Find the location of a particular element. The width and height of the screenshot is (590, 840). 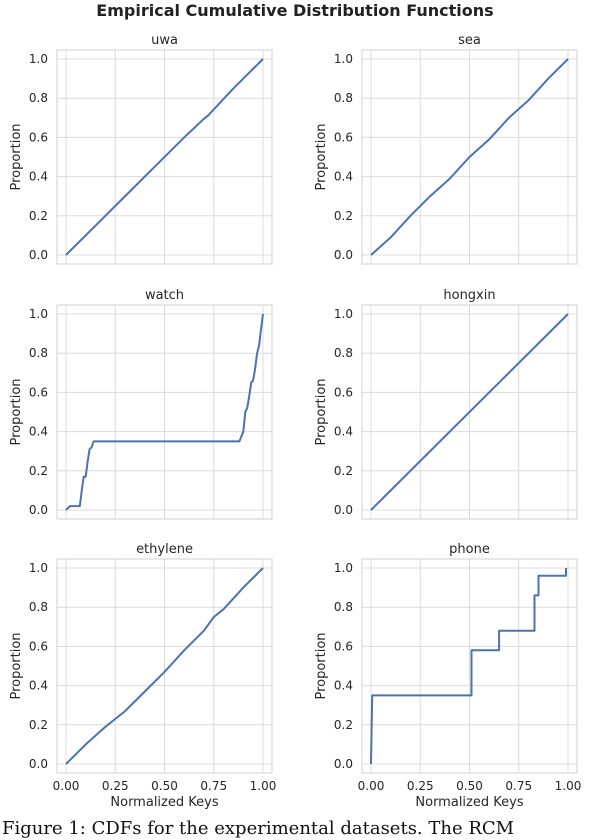

panel-title: ethylene is located at coordinates (164, 549).